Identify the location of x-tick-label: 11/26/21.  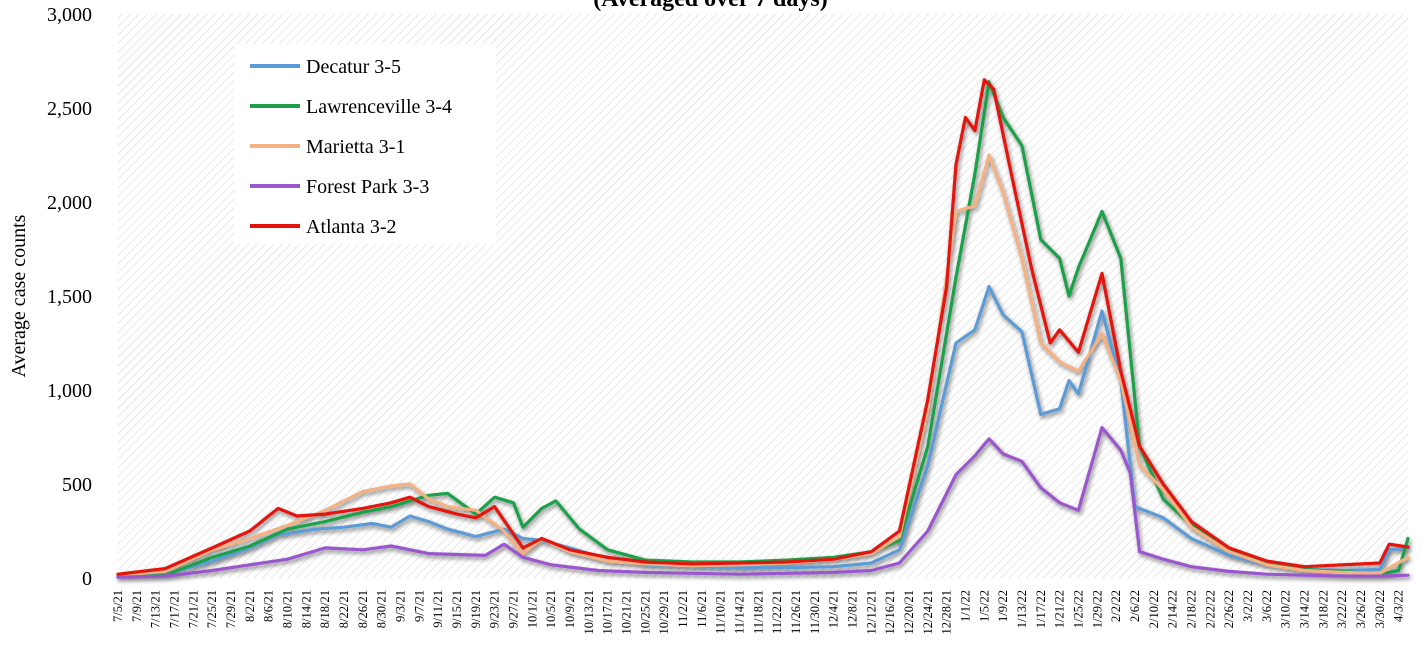
(796, 612).